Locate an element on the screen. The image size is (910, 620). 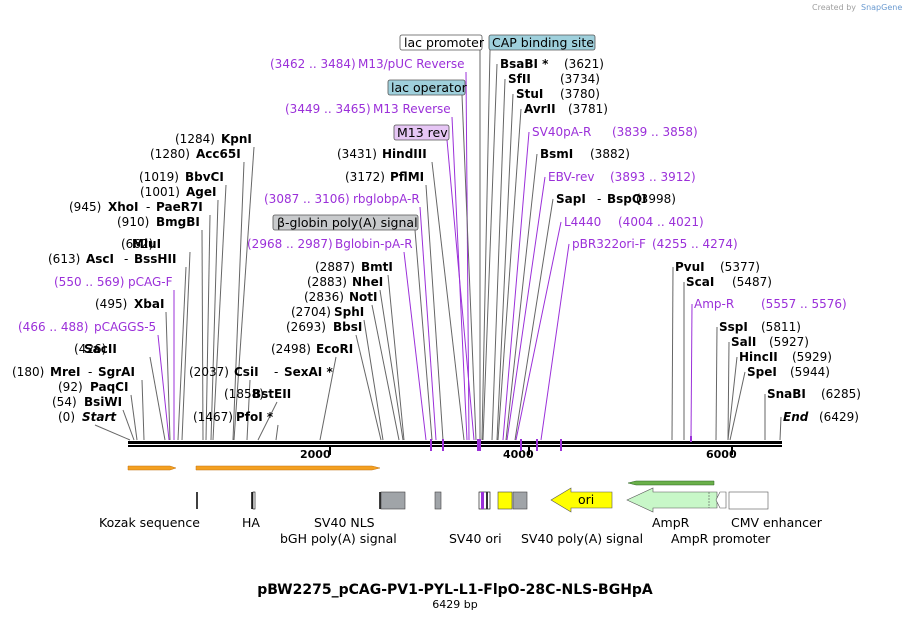
site-pos-bsteii: (1858) is located at coordinates (244, 394).